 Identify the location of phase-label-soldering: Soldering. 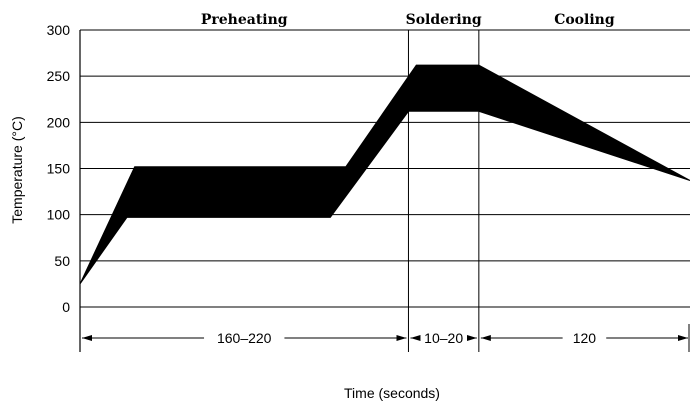
(444, 20).